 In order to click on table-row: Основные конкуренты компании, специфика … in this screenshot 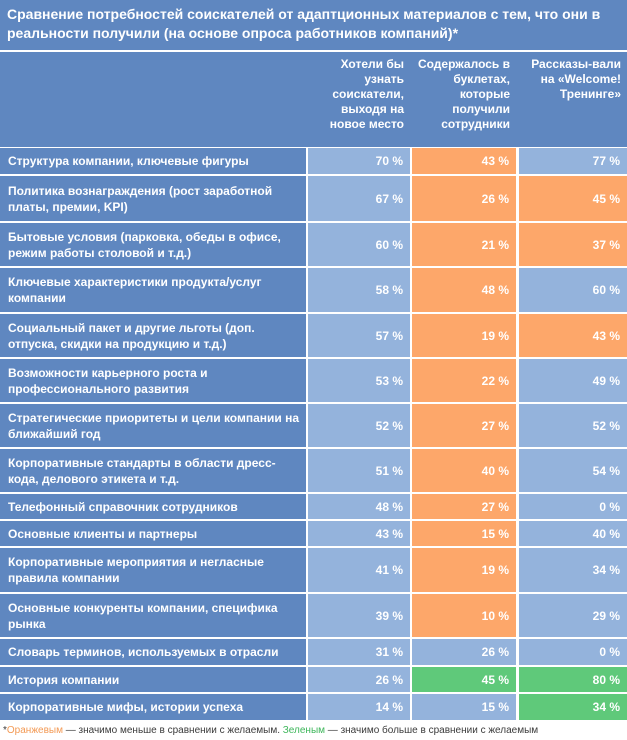, I will do `click(313, 615)`.